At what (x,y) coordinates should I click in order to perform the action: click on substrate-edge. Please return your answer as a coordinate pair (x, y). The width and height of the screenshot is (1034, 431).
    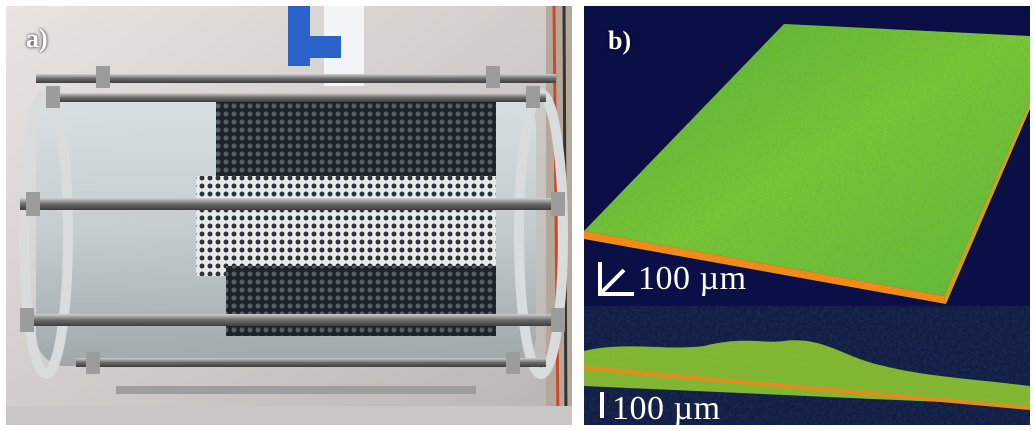
    Looking at the image, I should click on (765, 267).